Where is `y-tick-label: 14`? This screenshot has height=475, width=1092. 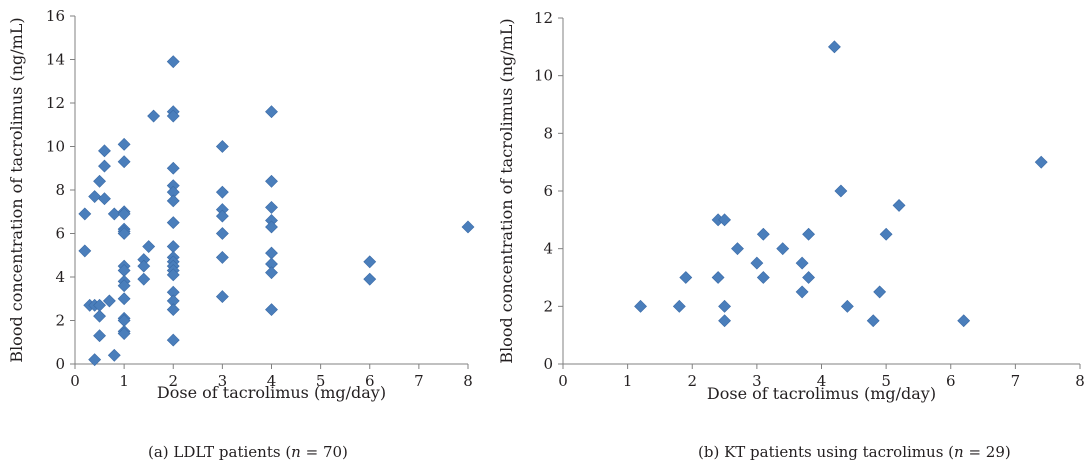 y-tick-label: 14 is located at coordinates (55, 60).